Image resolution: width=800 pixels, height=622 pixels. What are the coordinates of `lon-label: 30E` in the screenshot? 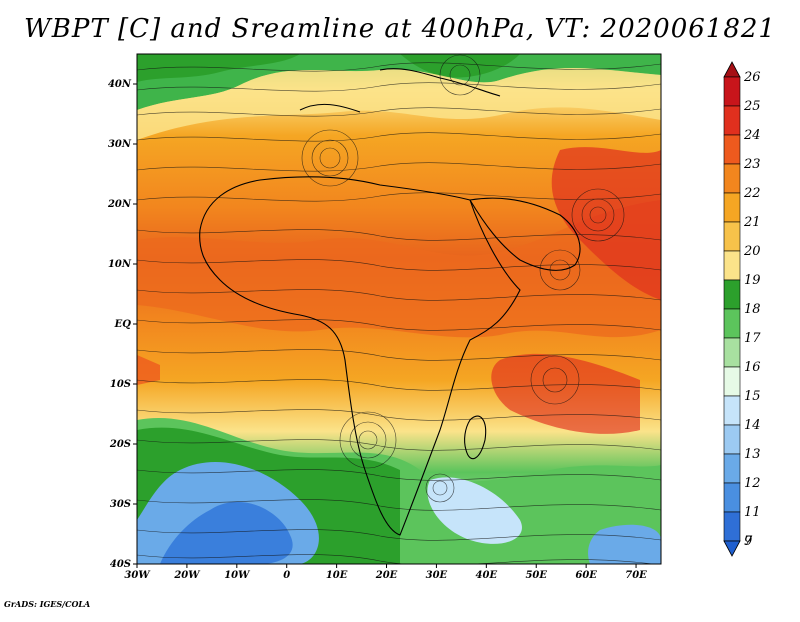 It's located at (437, 575).